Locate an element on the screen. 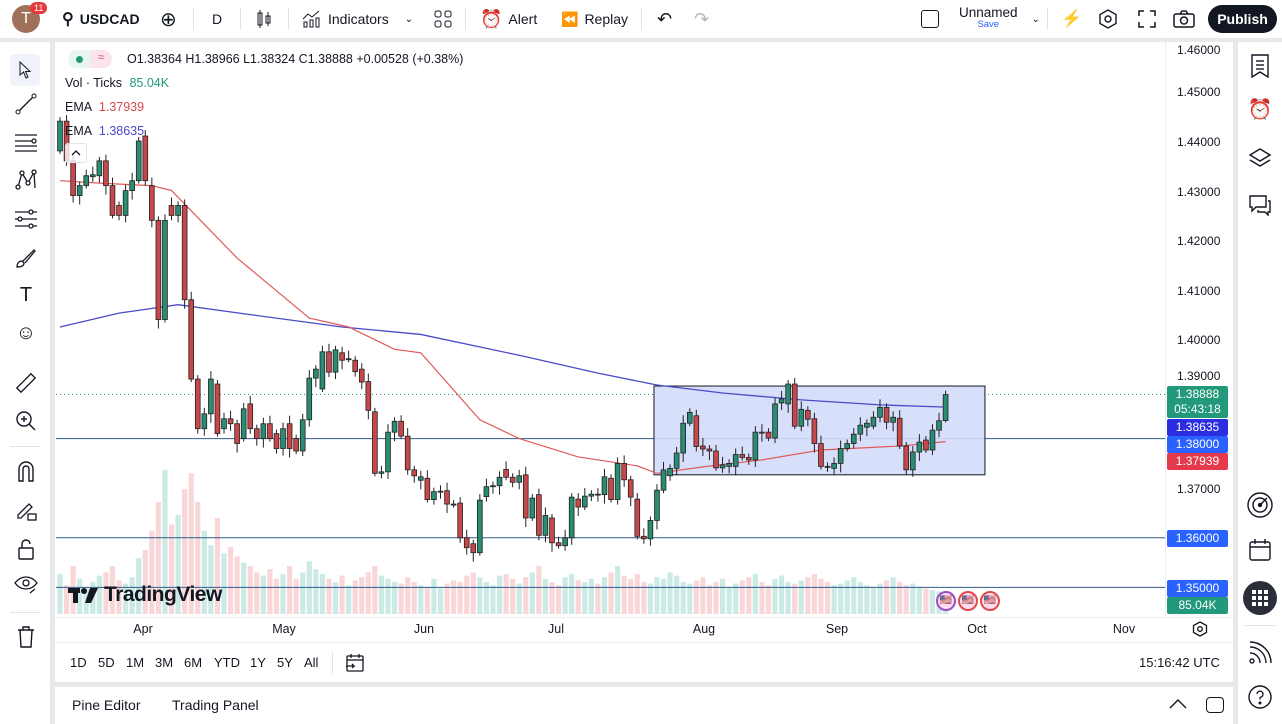 This screenshot has width=1282, height=724. layout-button: Unnamed Save ⌄ is located at coordinates (980, 19).